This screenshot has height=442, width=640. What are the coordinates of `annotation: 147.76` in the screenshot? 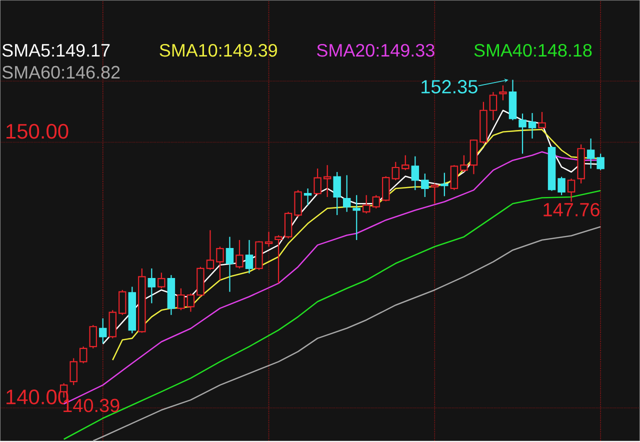 It's located at (572, 210).